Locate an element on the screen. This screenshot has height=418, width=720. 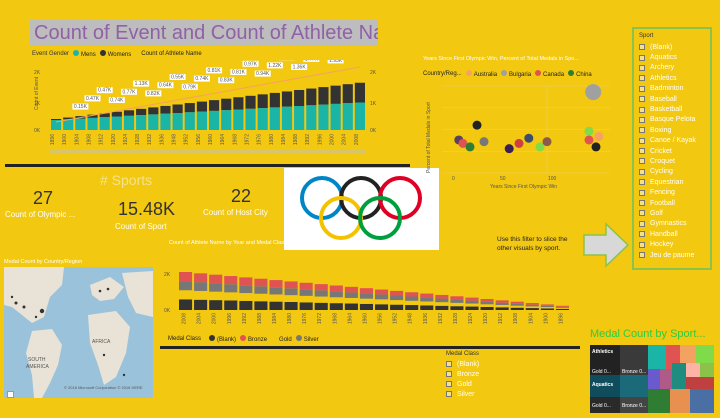
slicer-item: Aquatics is located at coordinates (672, 57).